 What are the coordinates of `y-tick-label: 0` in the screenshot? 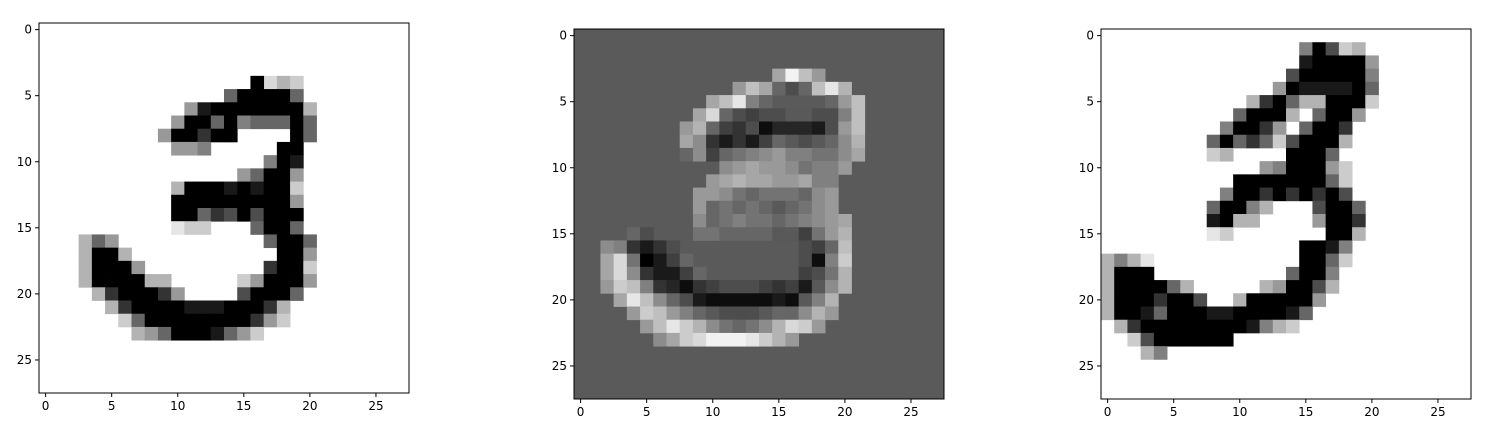 It's located at (563, 36).